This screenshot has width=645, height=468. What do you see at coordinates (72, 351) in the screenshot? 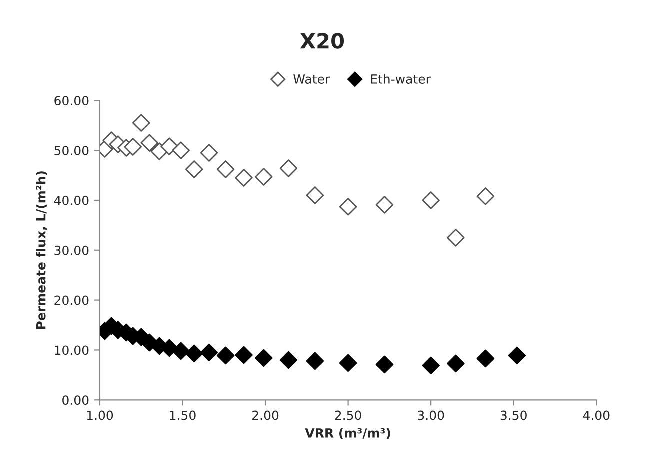
I see `y-tick-label: 10.00` at bounding box center [72, 351].